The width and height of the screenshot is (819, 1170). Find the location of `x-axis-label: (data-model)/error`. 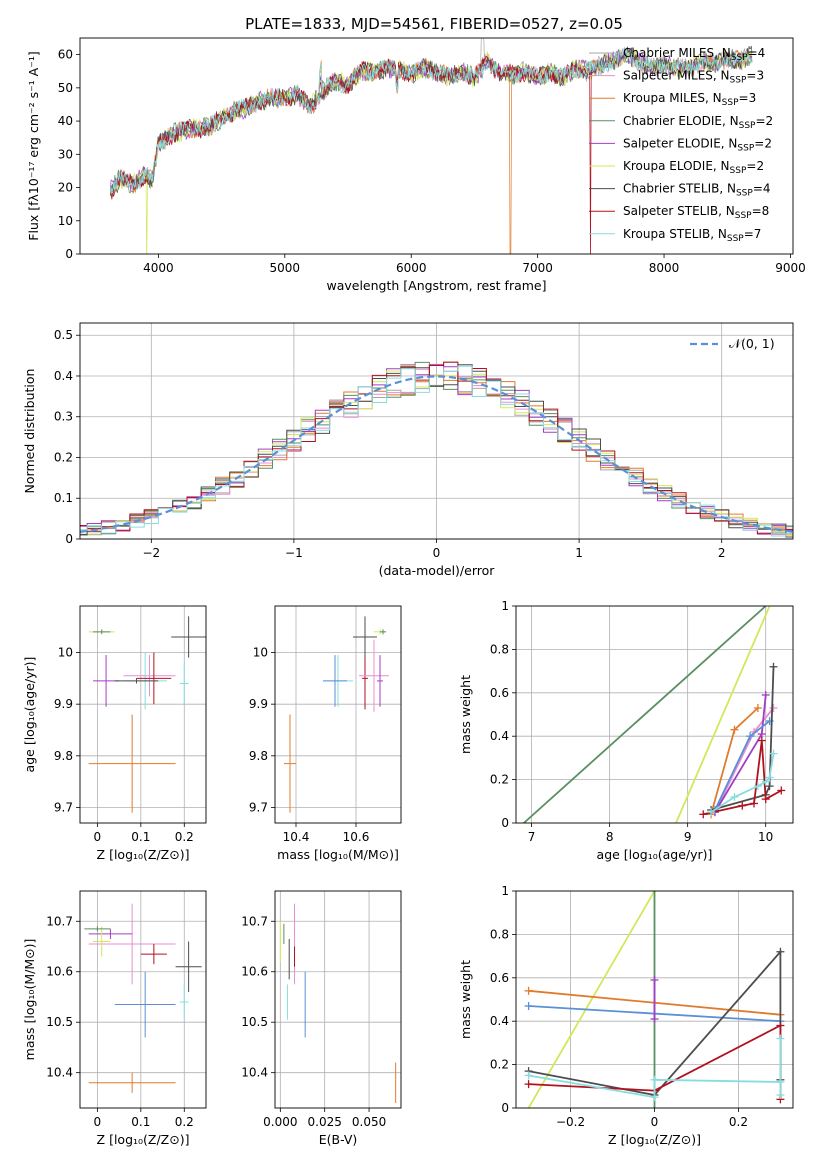

x-axis-label: (data-model)/error is located at coordinates (437, 570).